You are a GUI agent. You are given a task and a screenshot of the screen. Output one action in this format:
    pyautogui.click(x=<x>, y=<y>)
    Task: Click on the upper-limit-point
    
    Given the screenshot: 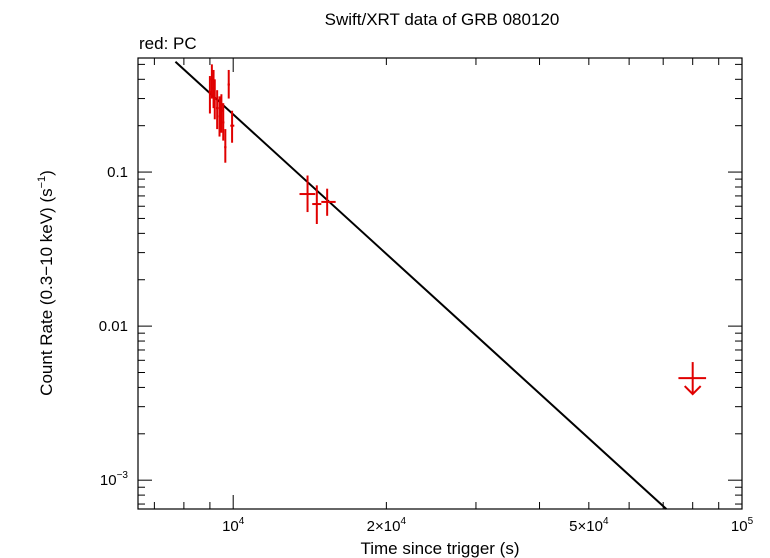 What is the action you would take?
    pyautogui.click(x=692, y=379)
    